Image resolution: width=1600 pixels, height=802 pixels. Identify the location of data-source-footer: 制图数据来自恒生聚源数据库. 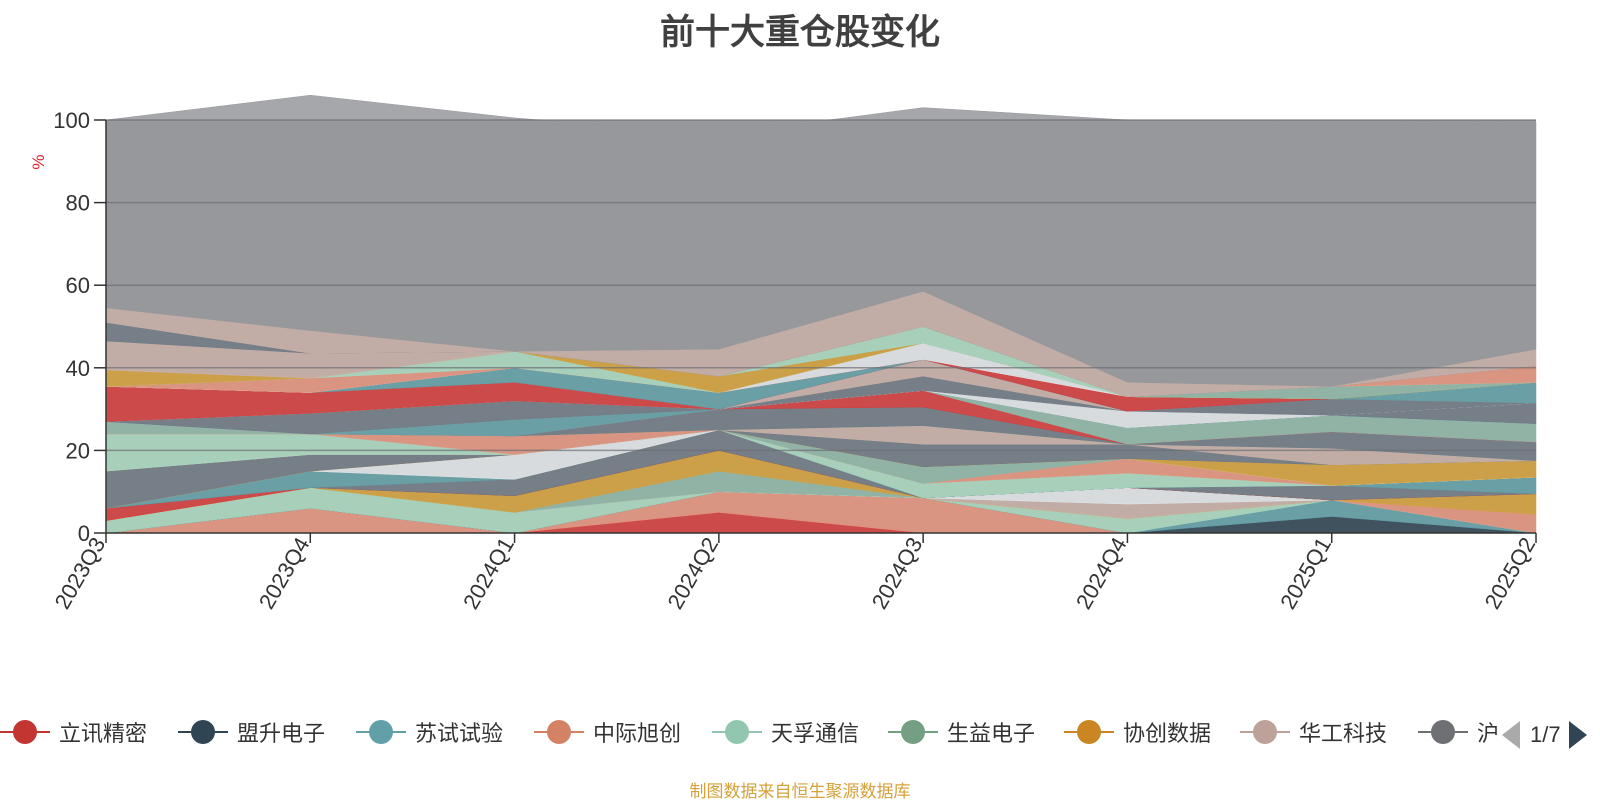
(800, 791).